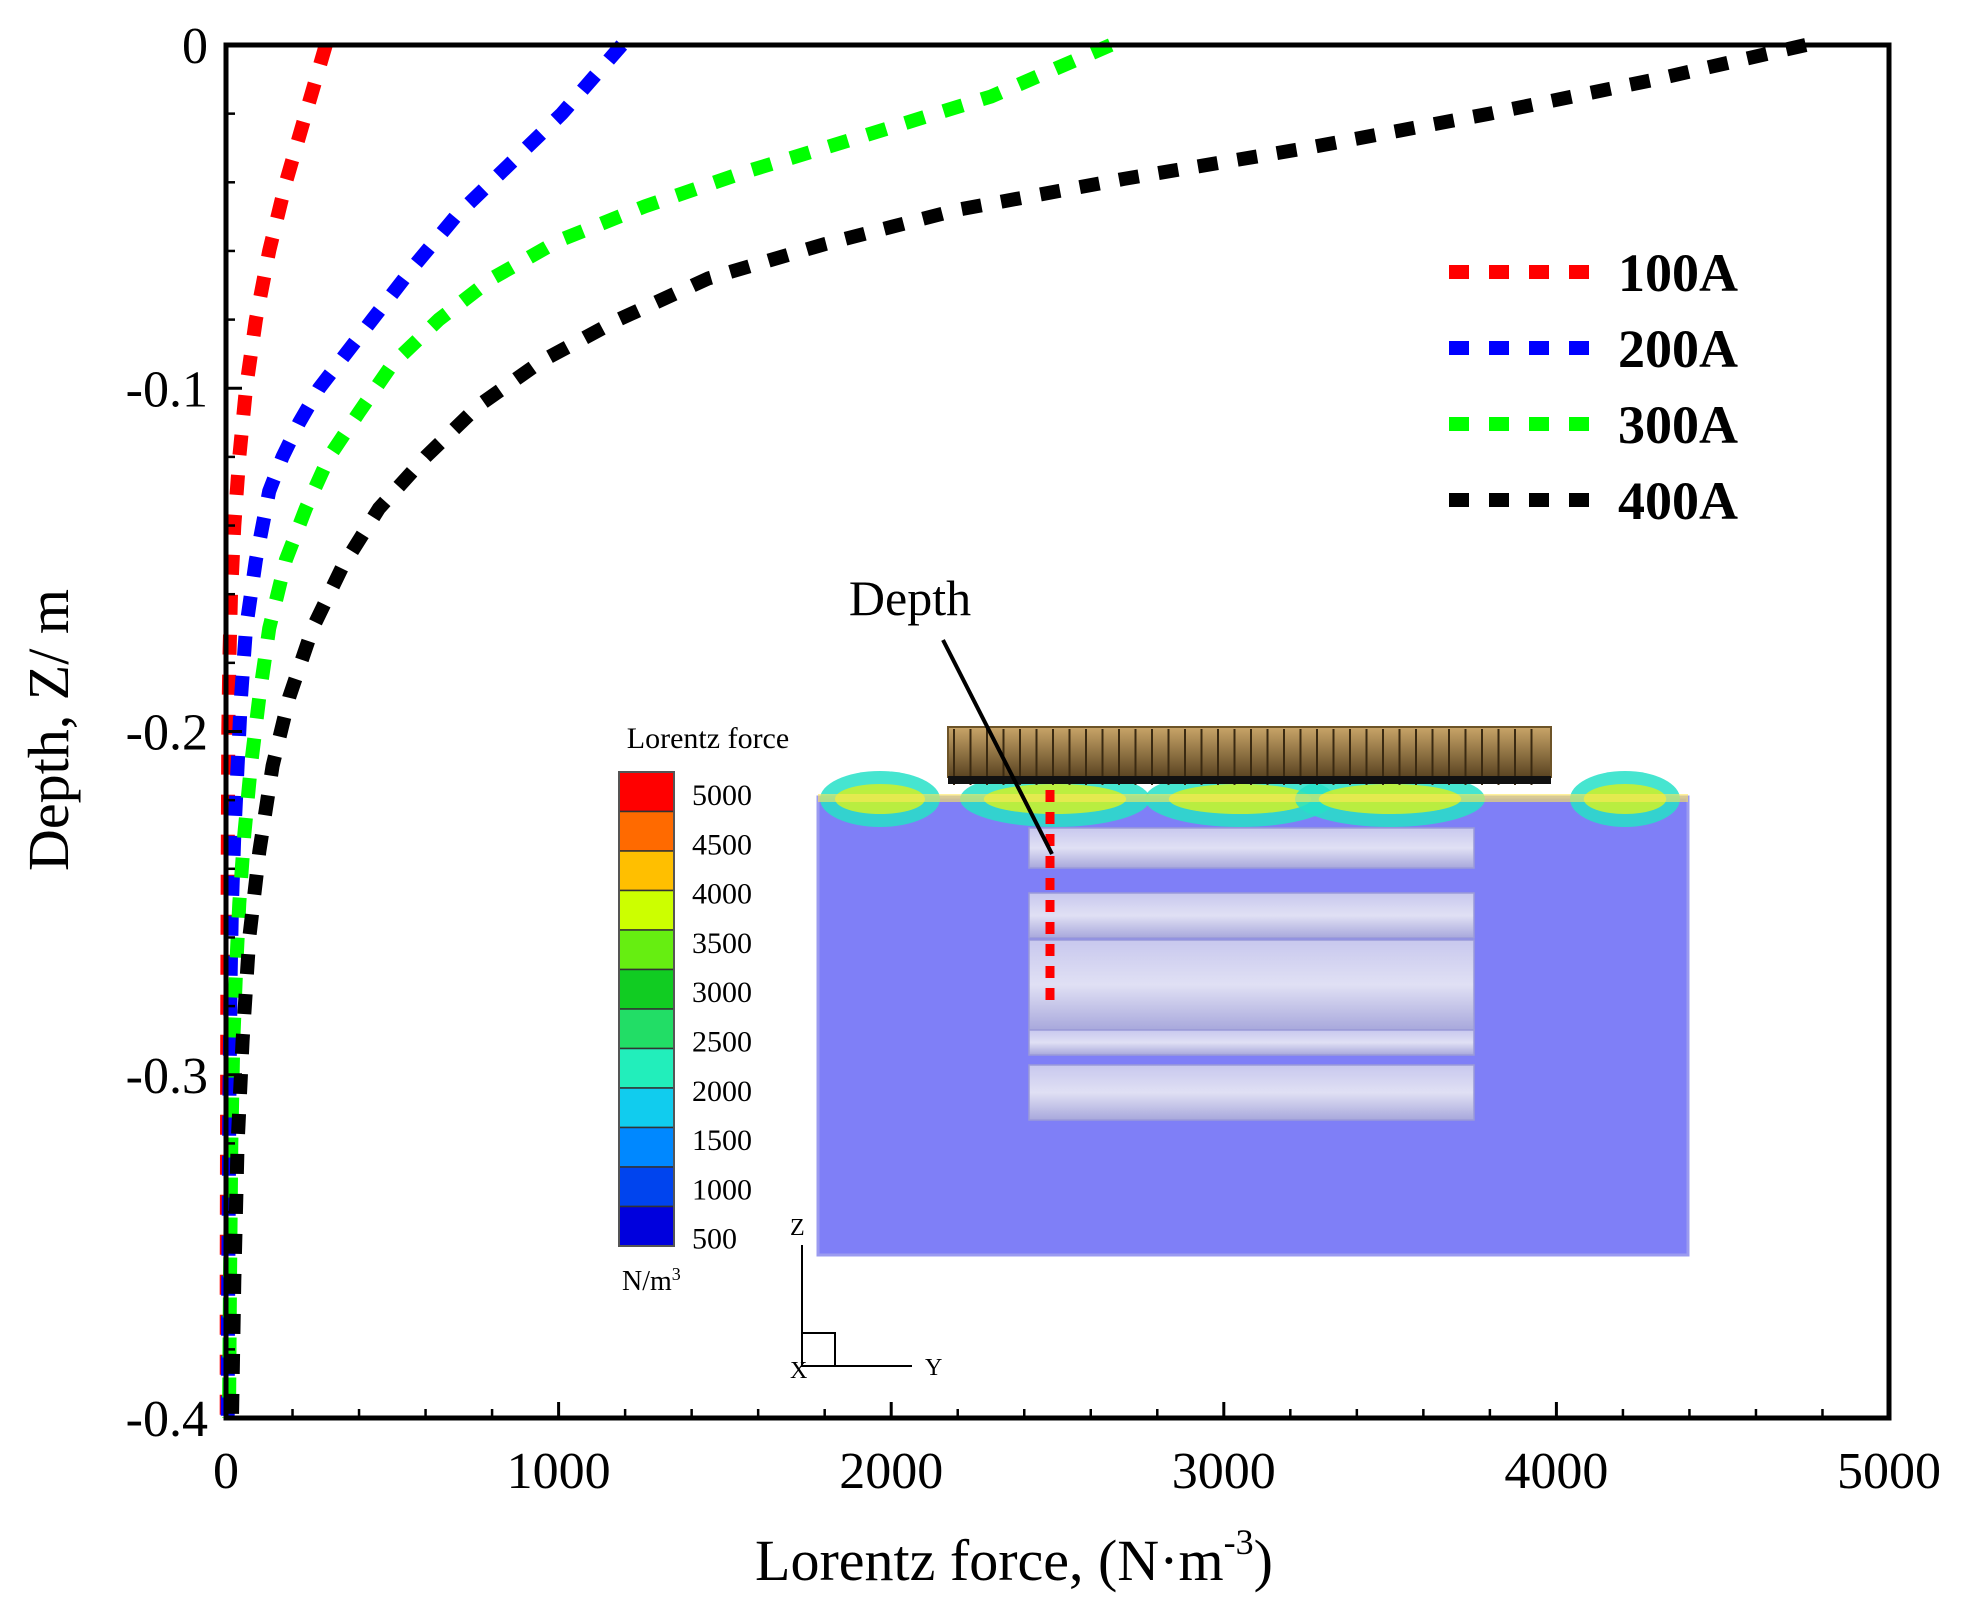 The image size is (1963, 1609). I want to click on colorbar-unit-sup: 3, so click(676, 1274).